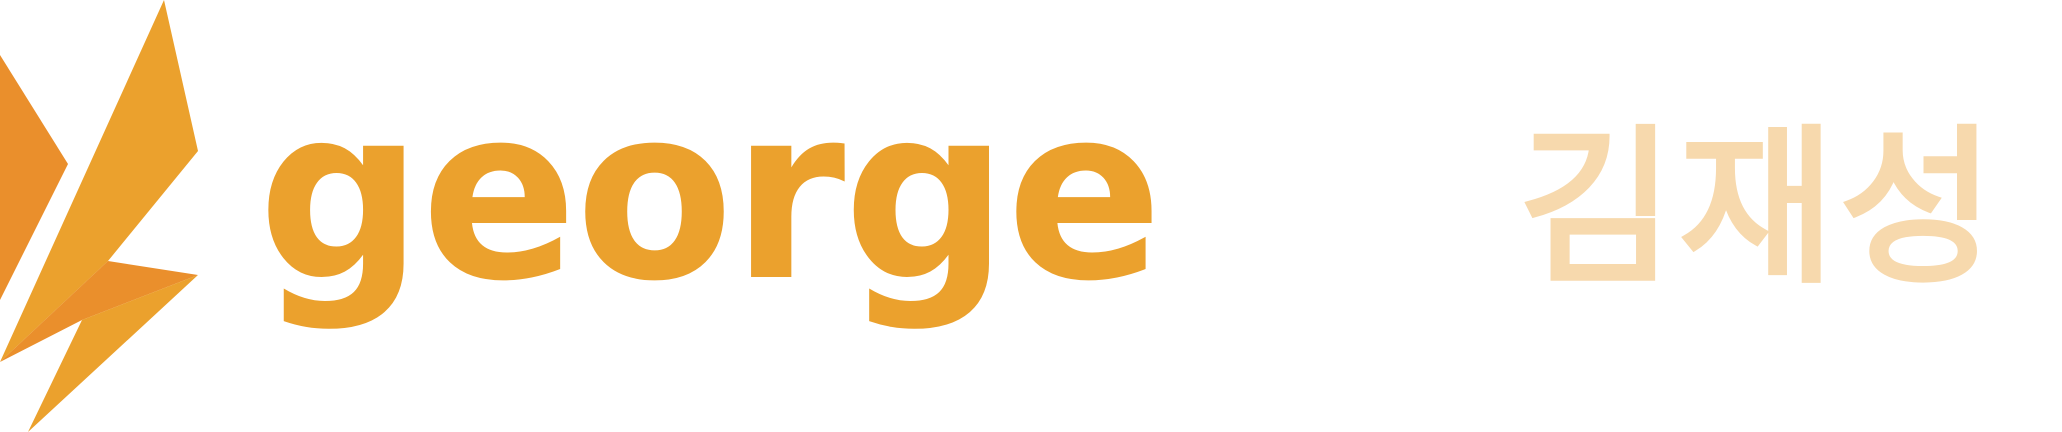 Image resolution: width=2062 pixels, height=432 pixels. Describe the element at coordinates (99, 181) in the screenshot. I see `mark-main-shard` at that location.